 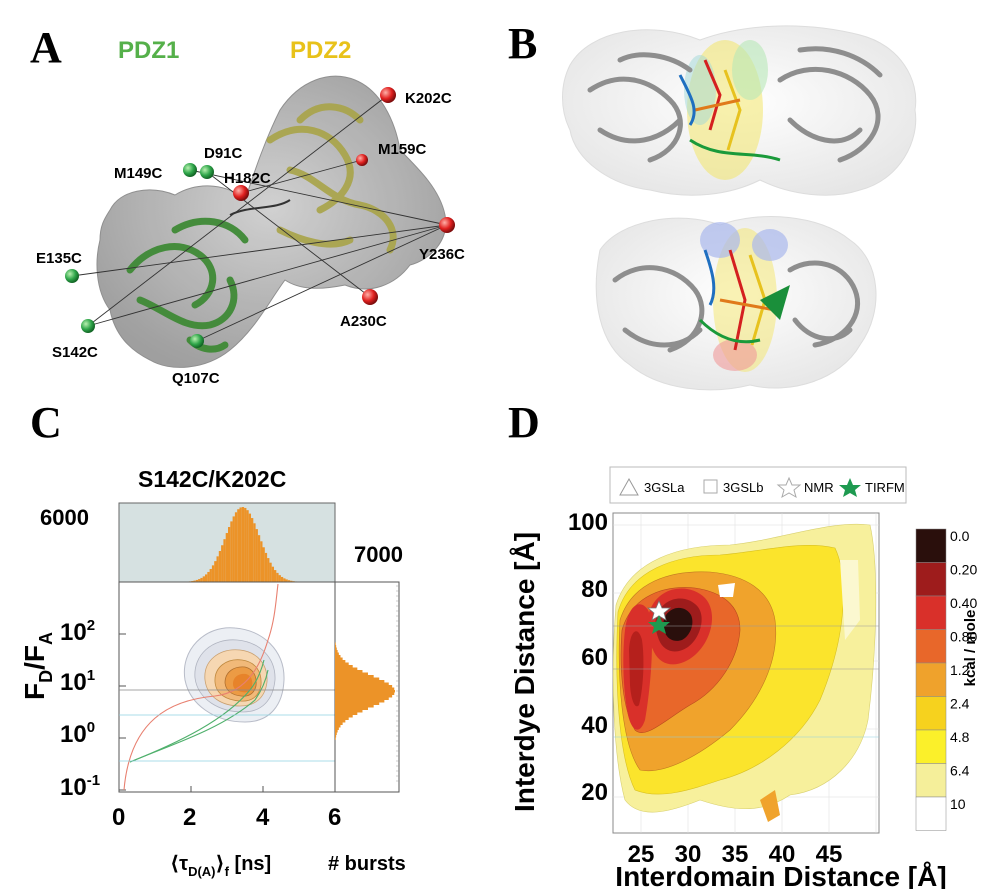 I want to click on plot-d-y-ticks: 100 80 60 40 20, so click(x=588, y=657).